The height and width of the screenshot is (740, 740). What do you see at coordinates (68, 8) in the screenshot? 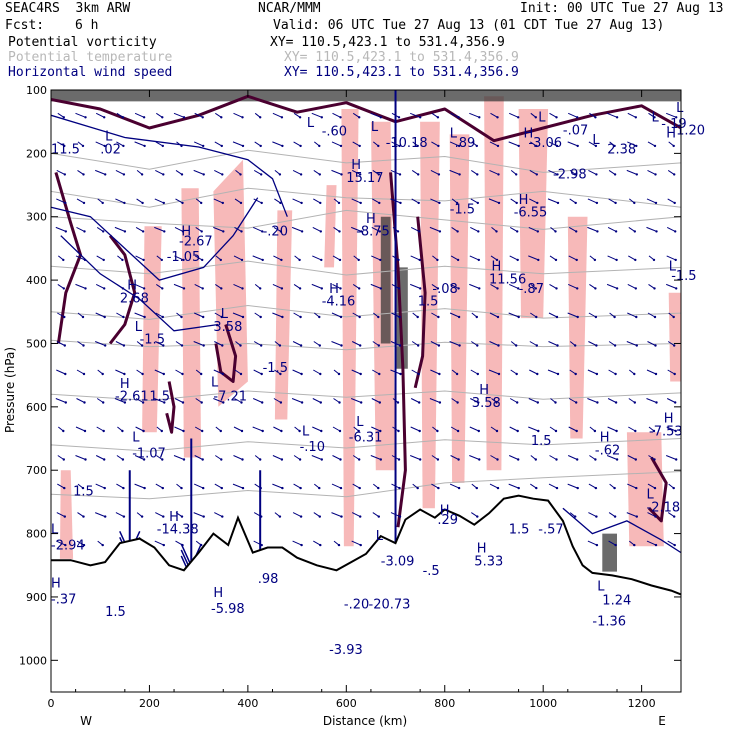
I see `model-label: SEAC4RS 3km ARW` at bounding box center [68, 8].